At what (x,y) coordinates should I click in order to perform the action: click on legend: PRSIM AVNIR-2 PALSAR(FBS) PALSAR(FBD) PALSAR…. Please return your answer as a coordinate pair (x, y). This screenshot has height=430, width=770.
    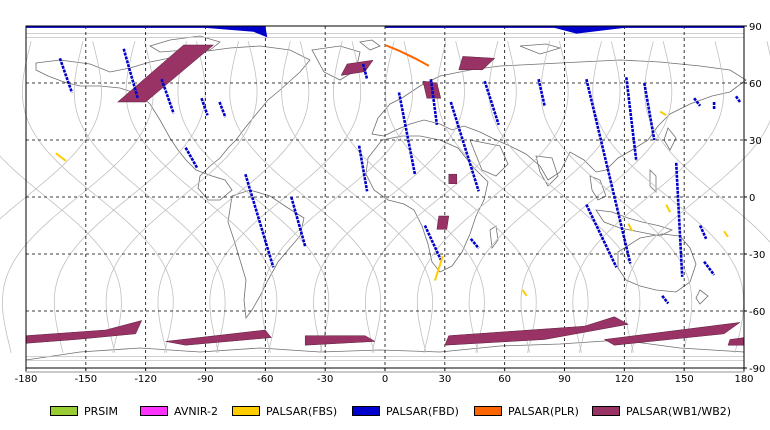
    Looking at the image, I should click on (385, 411).